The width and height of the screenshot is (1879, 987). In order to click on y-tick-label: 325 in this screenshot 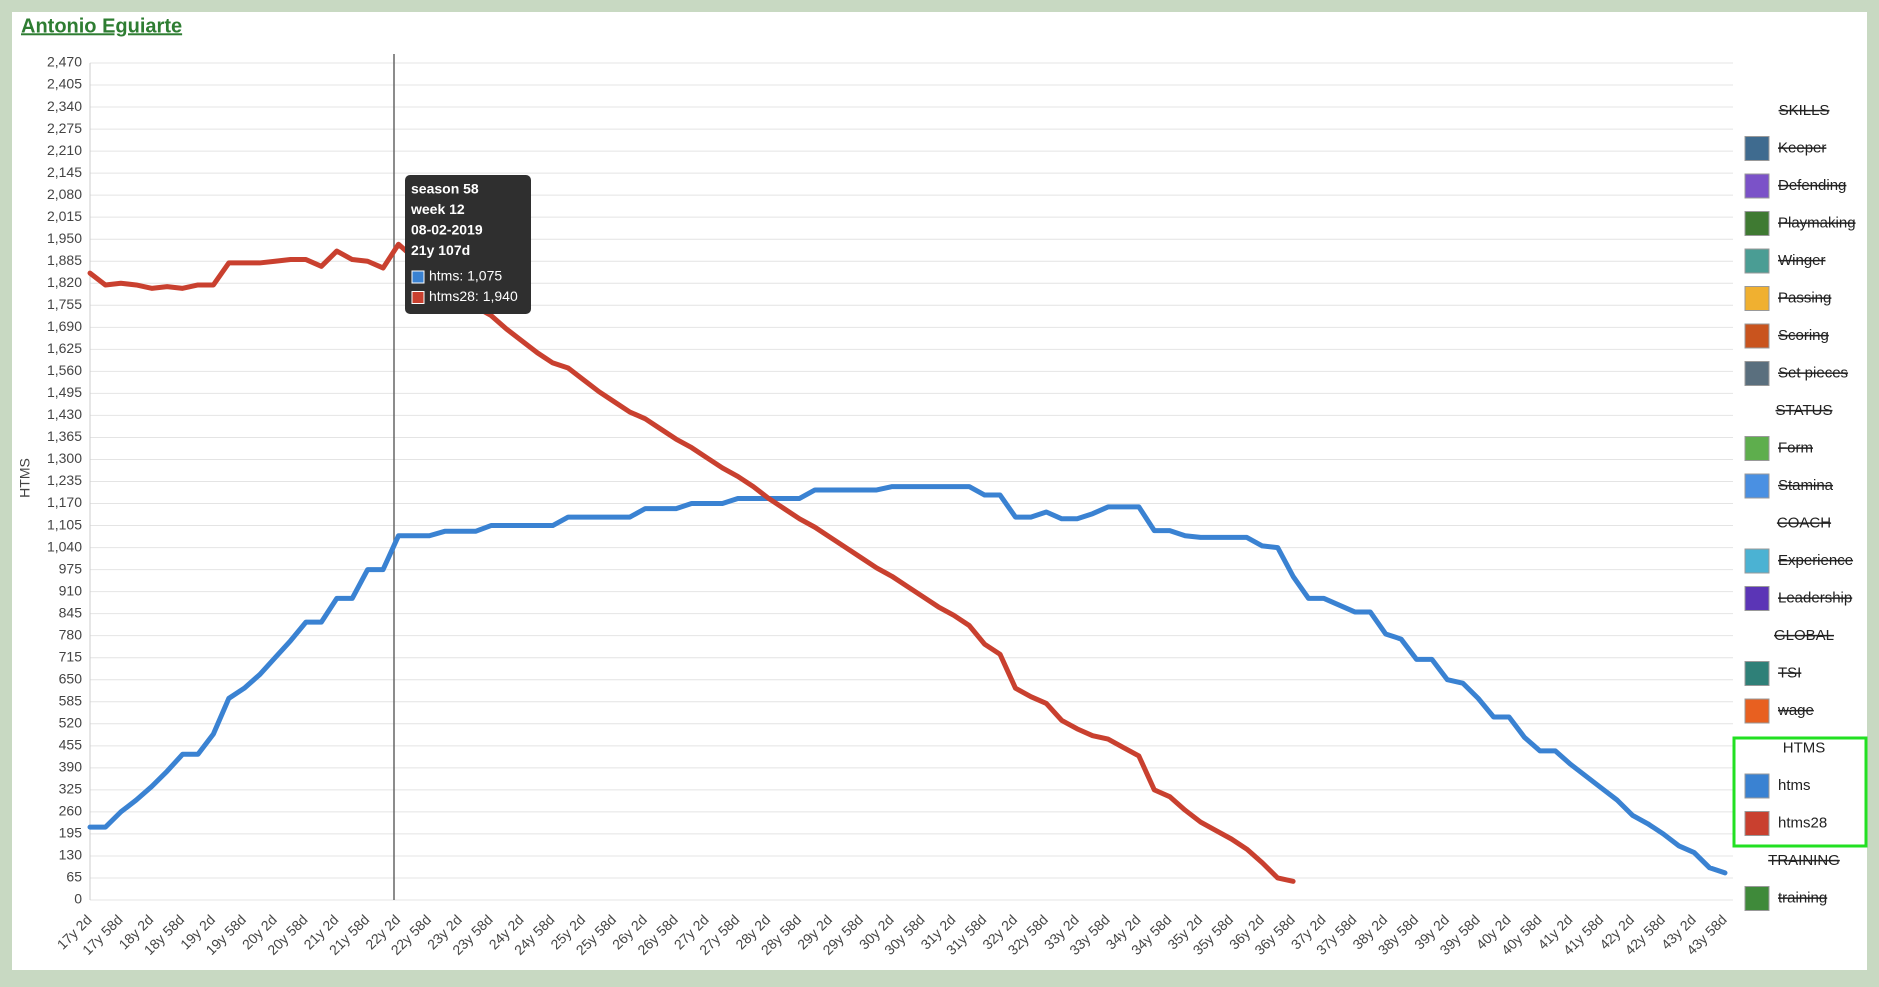, I will do `click(71, 789)`.